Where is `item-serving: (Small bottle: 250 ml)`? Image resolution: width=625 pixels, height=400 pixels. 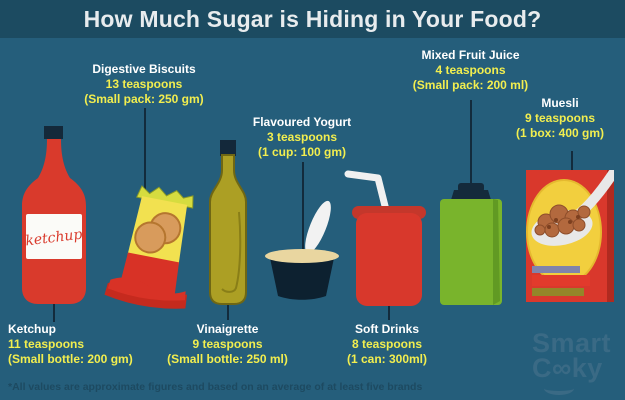 item-serving: (Small bottle: 250 ml) is located at coordinates (227, 359).